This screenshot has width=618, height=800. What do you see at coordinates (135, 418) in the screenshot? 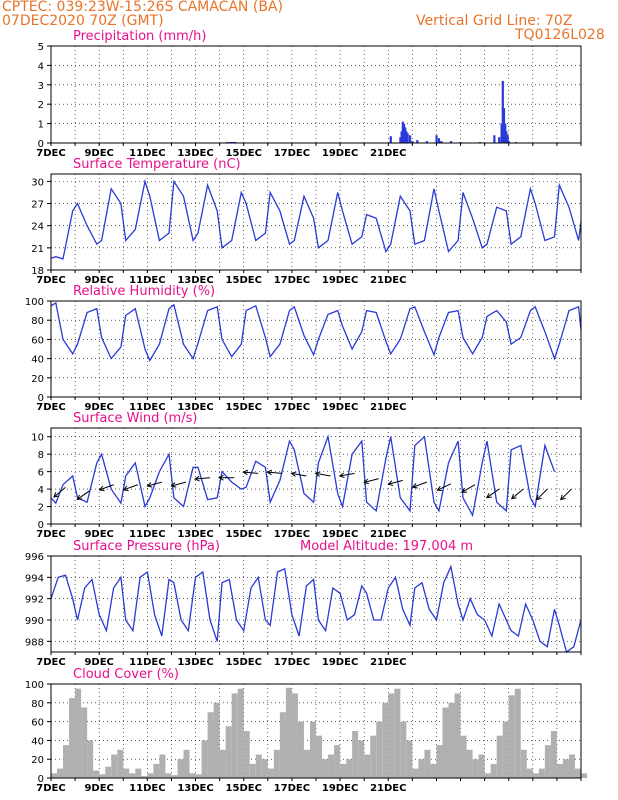
I see `panel-title: Surface Wind (m/s)` at bounding box center [135, 418].